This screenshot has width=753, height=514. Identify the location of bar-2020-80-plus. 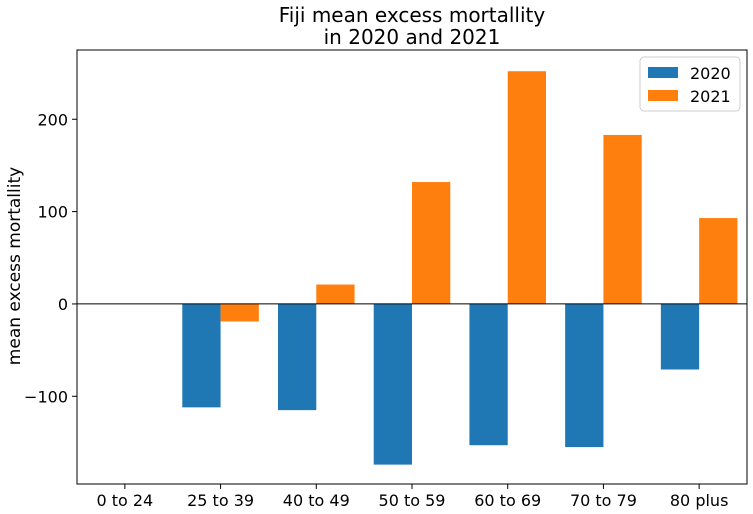
(680, 336).